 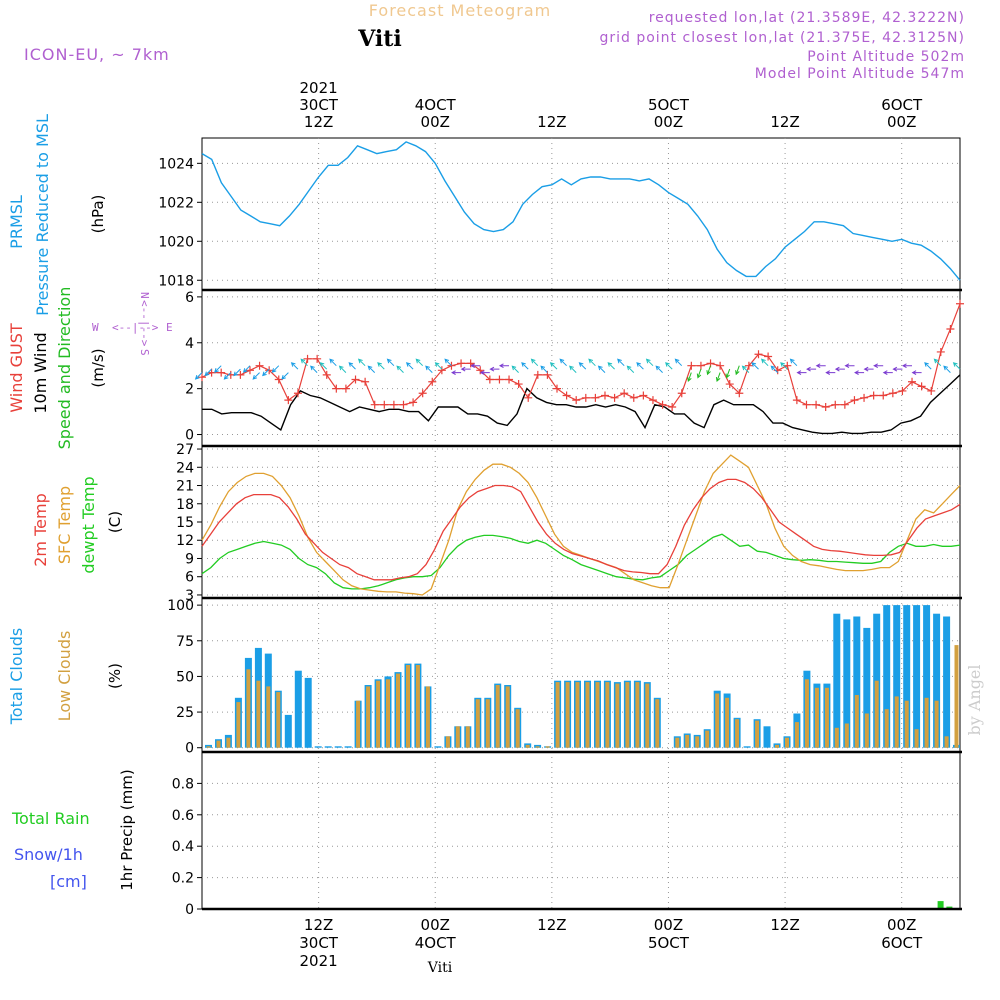 What do you see at coordinates (40, 372) in the screenshot?
I see `wind-10m-label: 10m Wind` at bounding box center [40, 372].